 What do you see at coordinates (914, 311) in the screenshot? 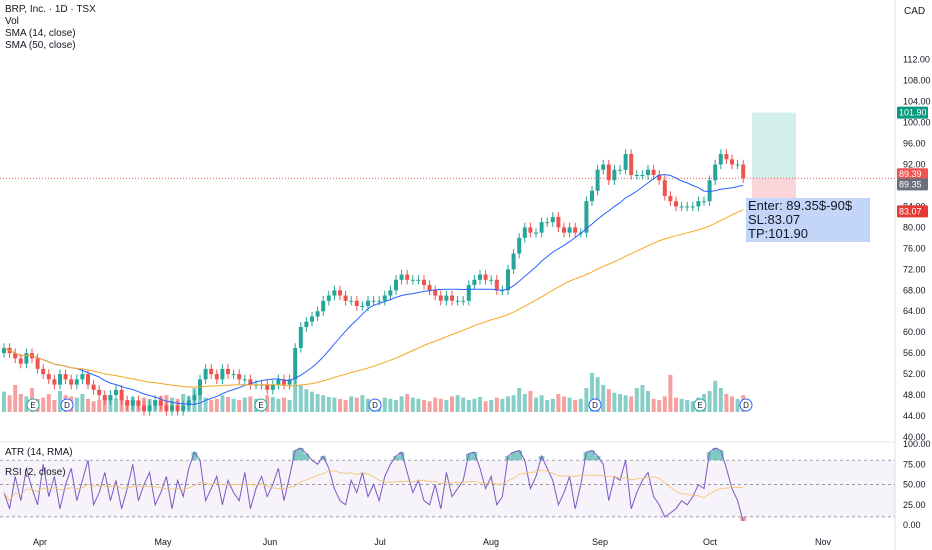
I see `price-tick-label: 64.00` at bounding box center [914, 311].